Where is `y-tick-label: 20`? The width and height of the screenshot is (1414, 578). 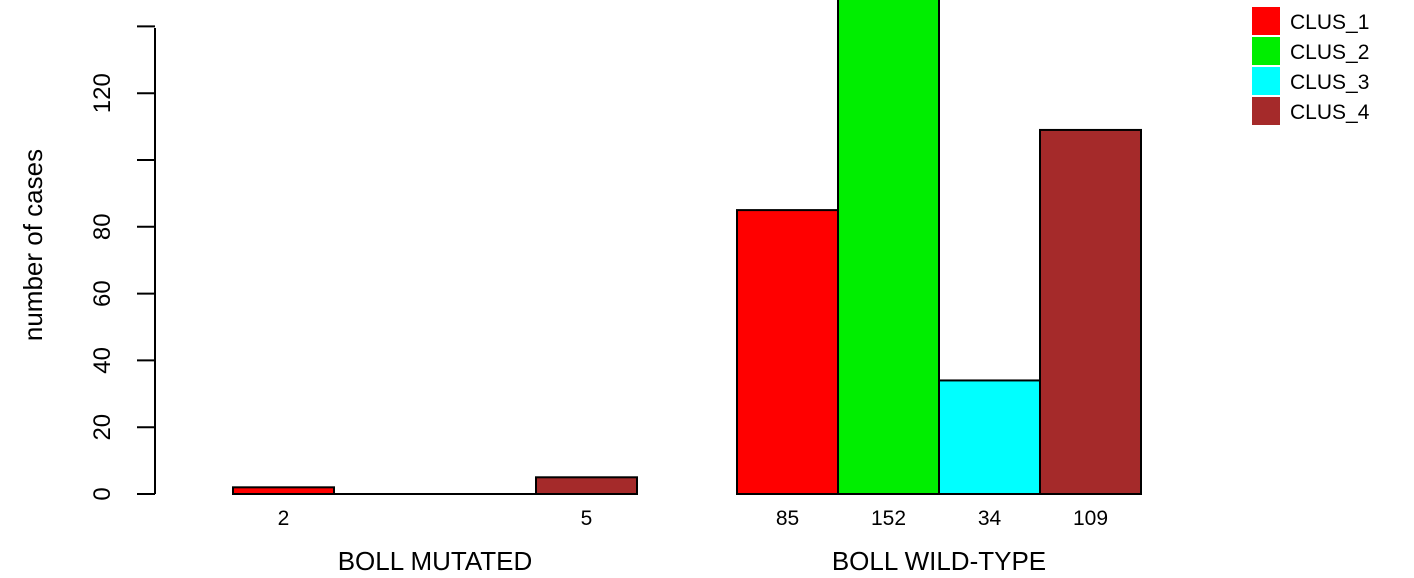
y-tick-label: 20 is located at coordinates (102, 427).